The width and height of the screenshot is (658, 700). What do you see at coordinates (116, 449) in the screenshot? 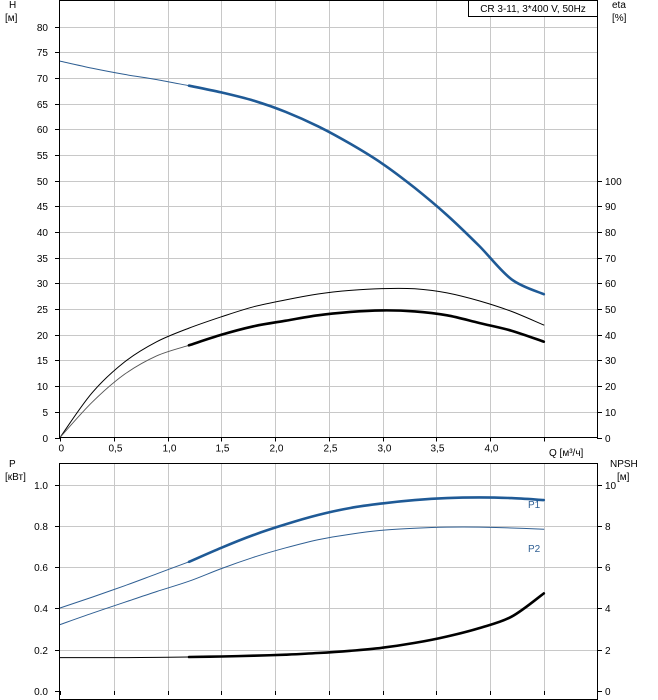
I see `x-tick-label: 0,5` at bounding box center [116, 449].